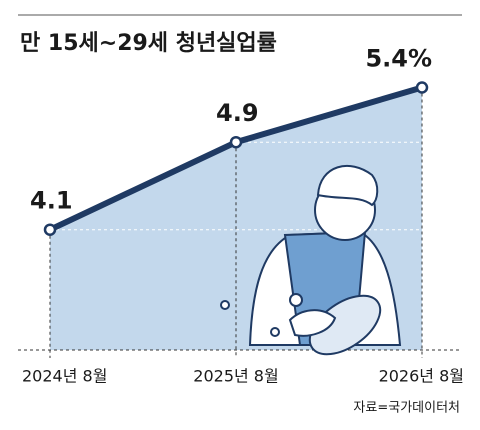 Image resolution: width=480 pixels, height=430 pixels. What do you see at coordinates (421, 376) in the screenshot?
I see `x-tick-label: 2026년 8월` at bounding box center [421, 376].